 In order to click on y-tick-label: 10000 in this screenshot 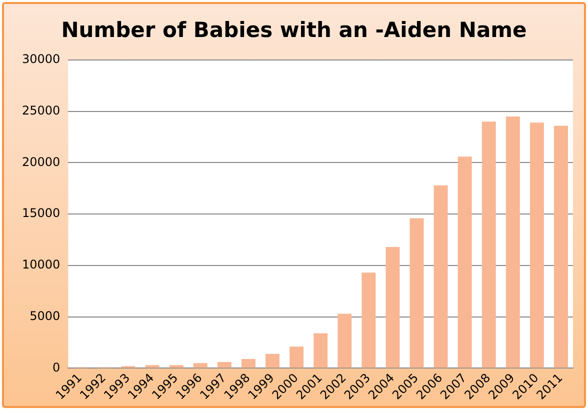, I will do `click(41, 265)`.